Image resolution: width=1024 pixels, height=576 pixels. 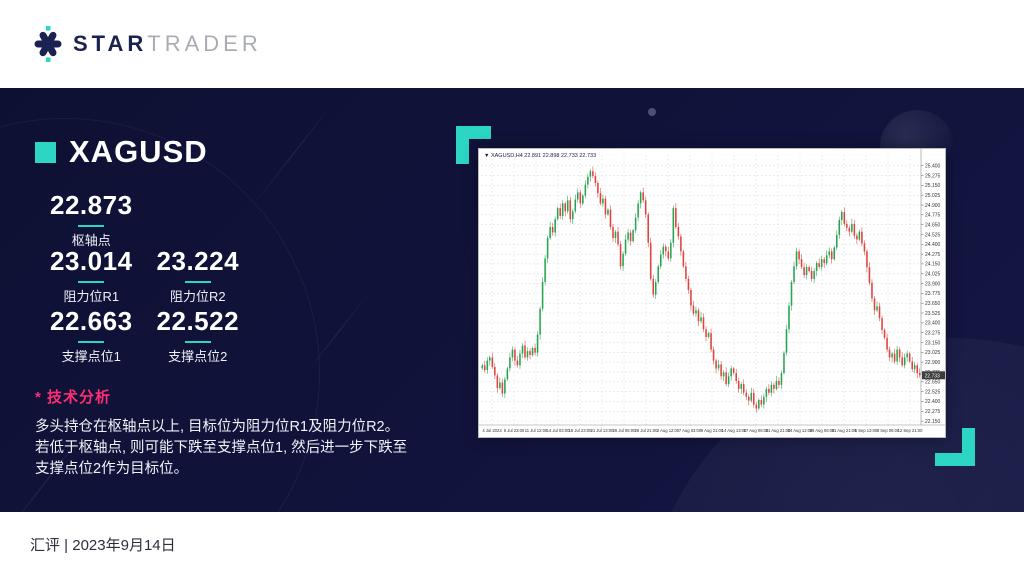 I want to click on svg-text: 25.400, so click(x=933, y=167).